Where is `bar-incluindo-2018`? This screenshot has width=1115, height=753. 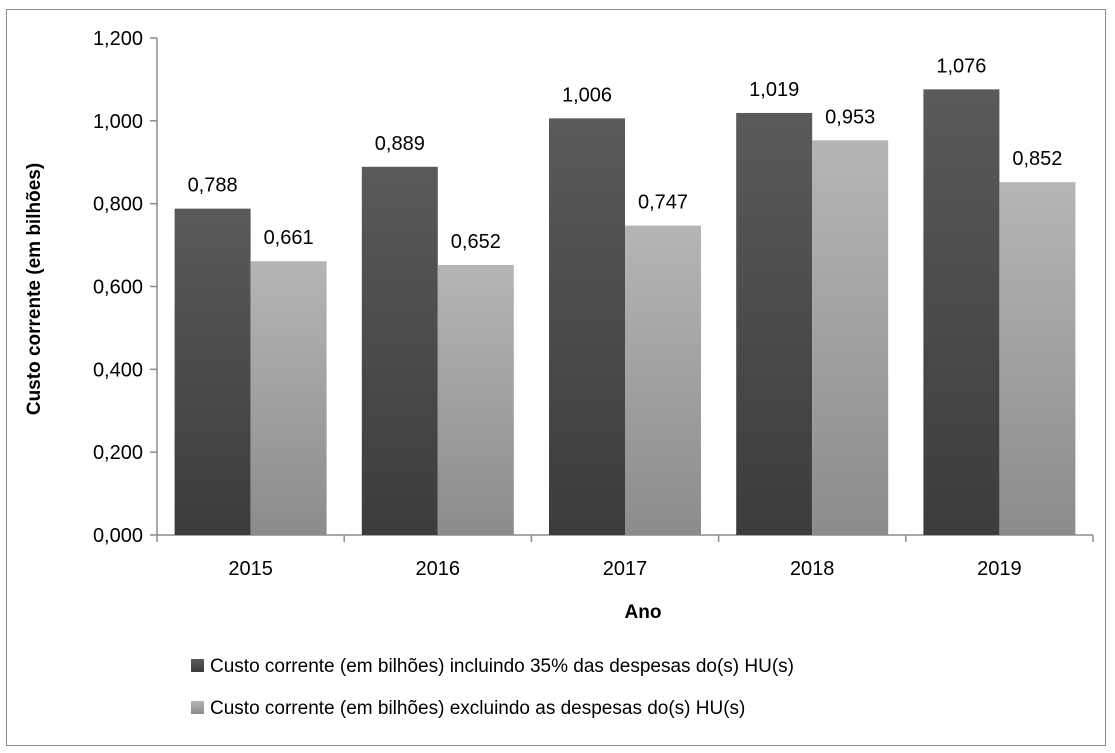 bar-incluindo-2018 is located at coordinates (774, 323).